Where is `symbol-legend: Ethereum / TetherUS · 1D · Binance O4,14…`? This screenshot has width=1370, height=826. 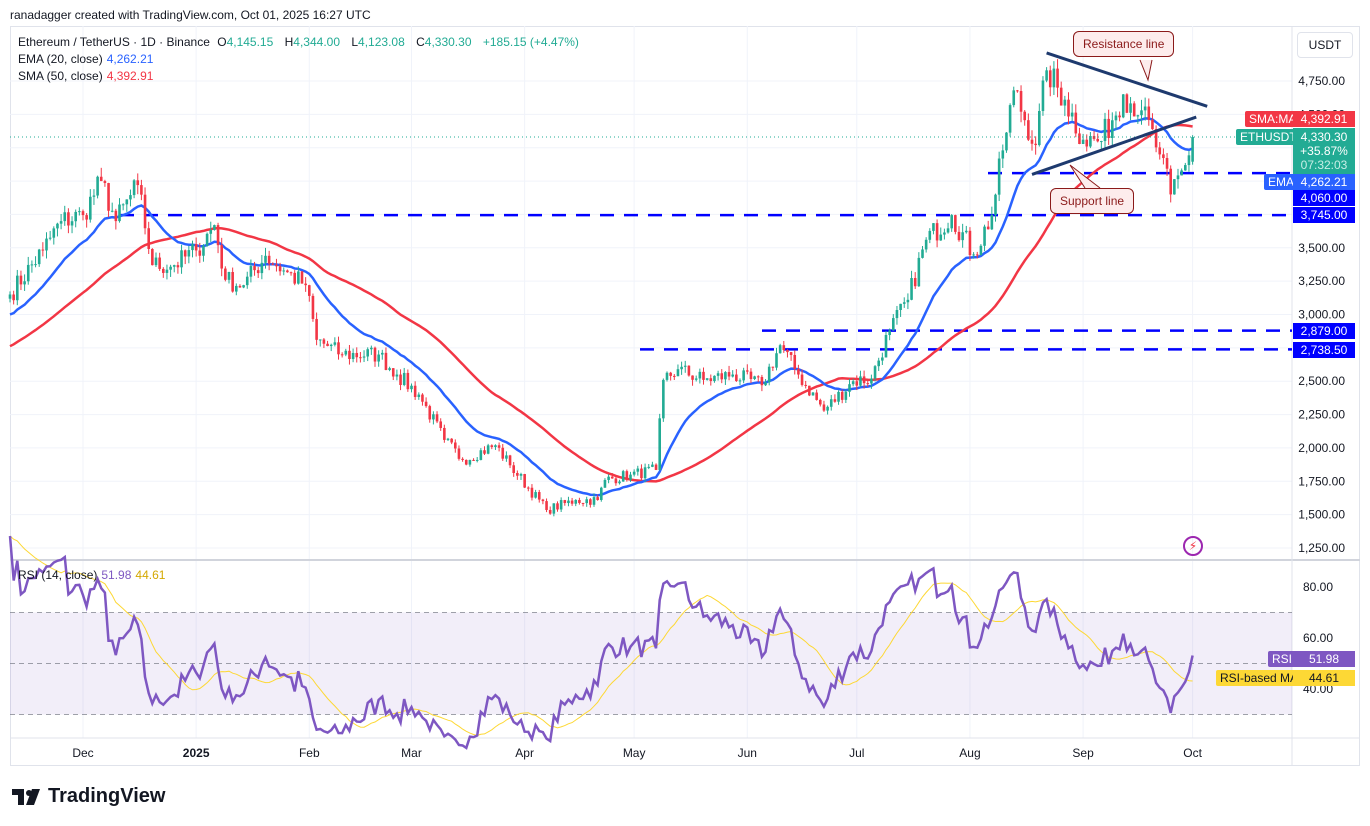 symbol-legend: Ethereum / TetherUS · 1D · Binance O4,14… is located at coordinates (300, 42).